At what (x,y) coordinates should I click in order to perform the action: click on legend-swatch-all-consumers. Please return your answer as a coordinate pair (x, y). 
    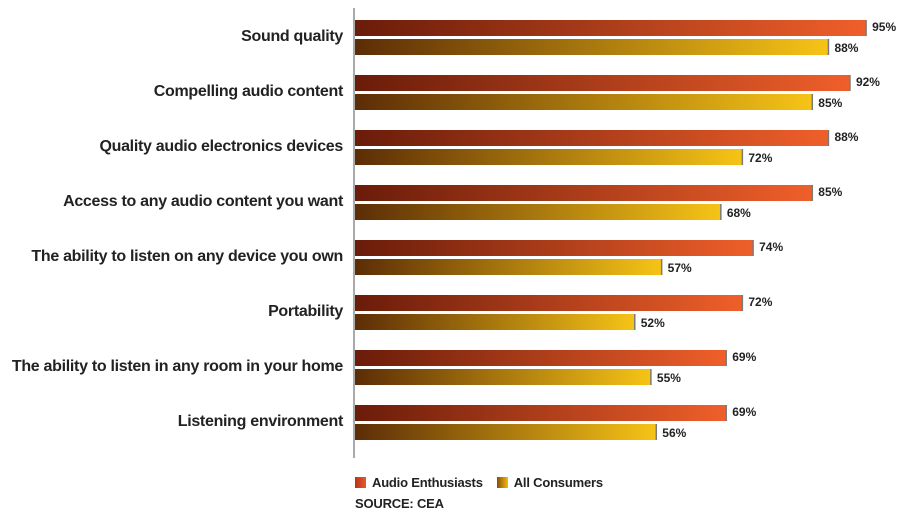
    Looking at the image, I should click on (502, 482).